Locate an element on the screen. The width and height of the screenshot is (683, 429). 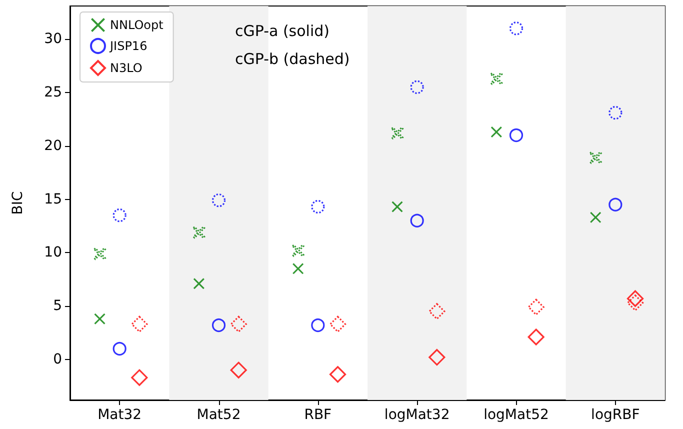
x-tick-label: logMat32 is located at coordinates (417, 415).